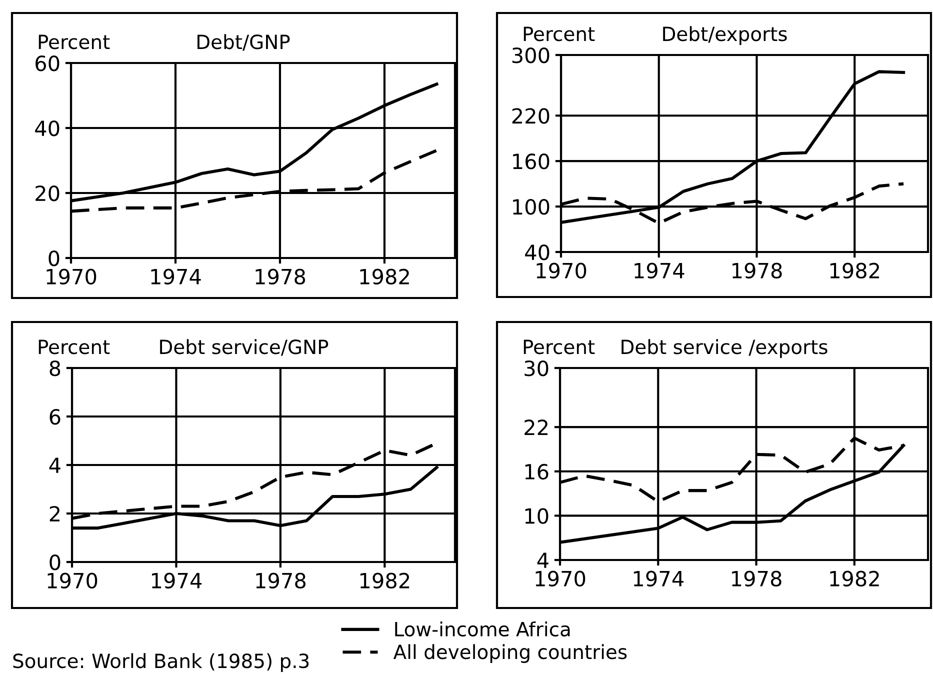 The width and height of the screenshot is (933, 680). What do you see at coordinates (244, 347) in the screenshot?
I see `chart-title: Debt service/GNP` at bounding box center [244, 347].